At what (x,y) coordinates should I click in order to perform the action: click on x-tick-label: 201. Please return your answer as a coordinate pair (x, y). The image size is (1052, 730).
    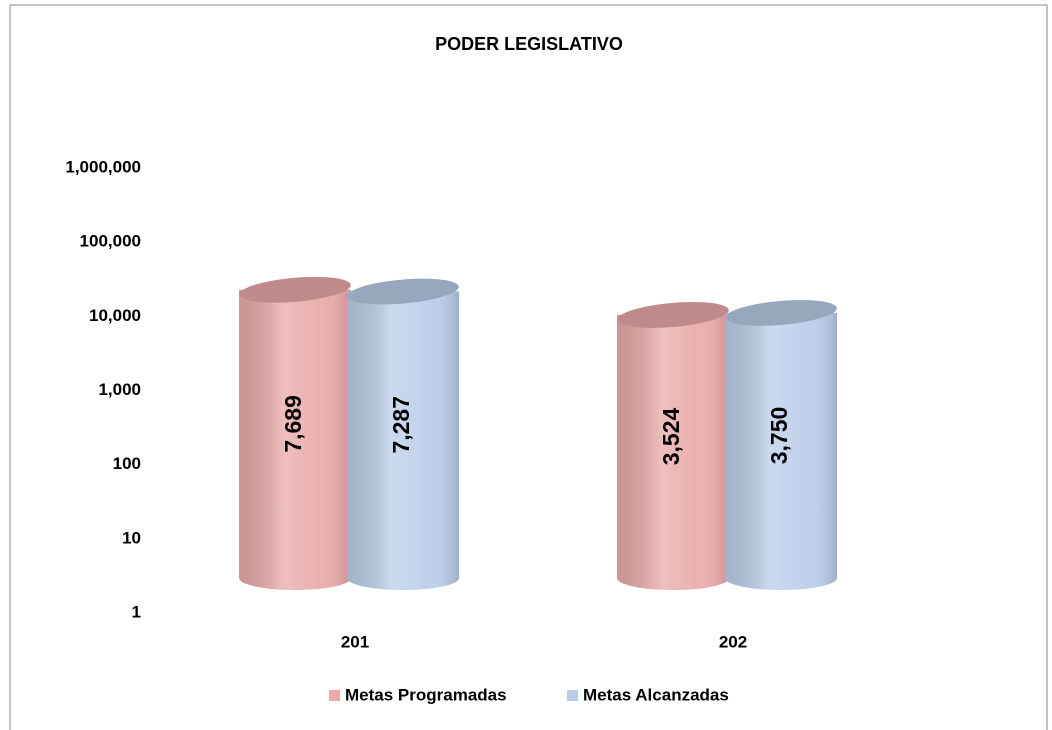
    Looking at the image, I should click on (355, 641).